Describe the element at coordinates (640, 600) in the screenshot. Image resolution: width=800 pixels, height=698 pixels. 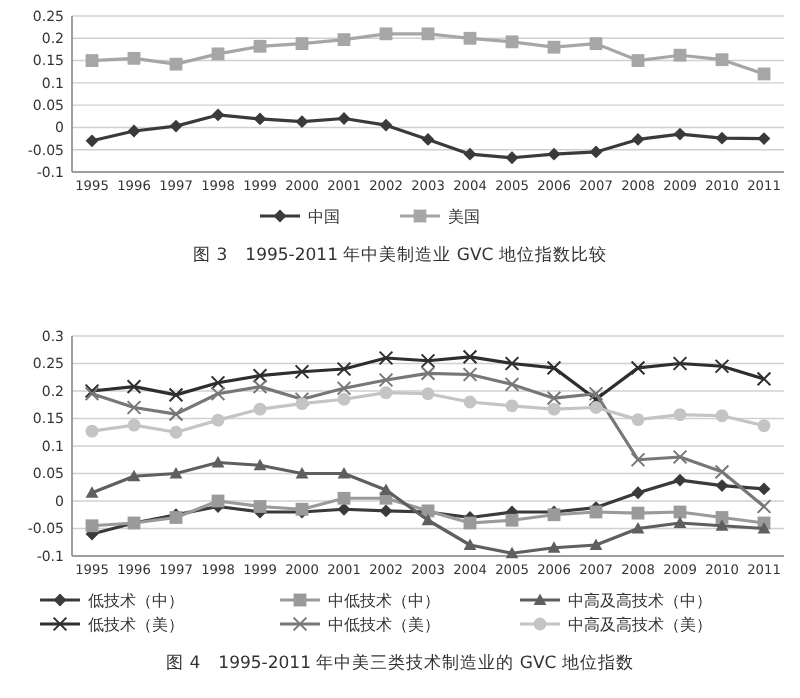
I see `legend-label: 中高及高技术（中）` at that location.